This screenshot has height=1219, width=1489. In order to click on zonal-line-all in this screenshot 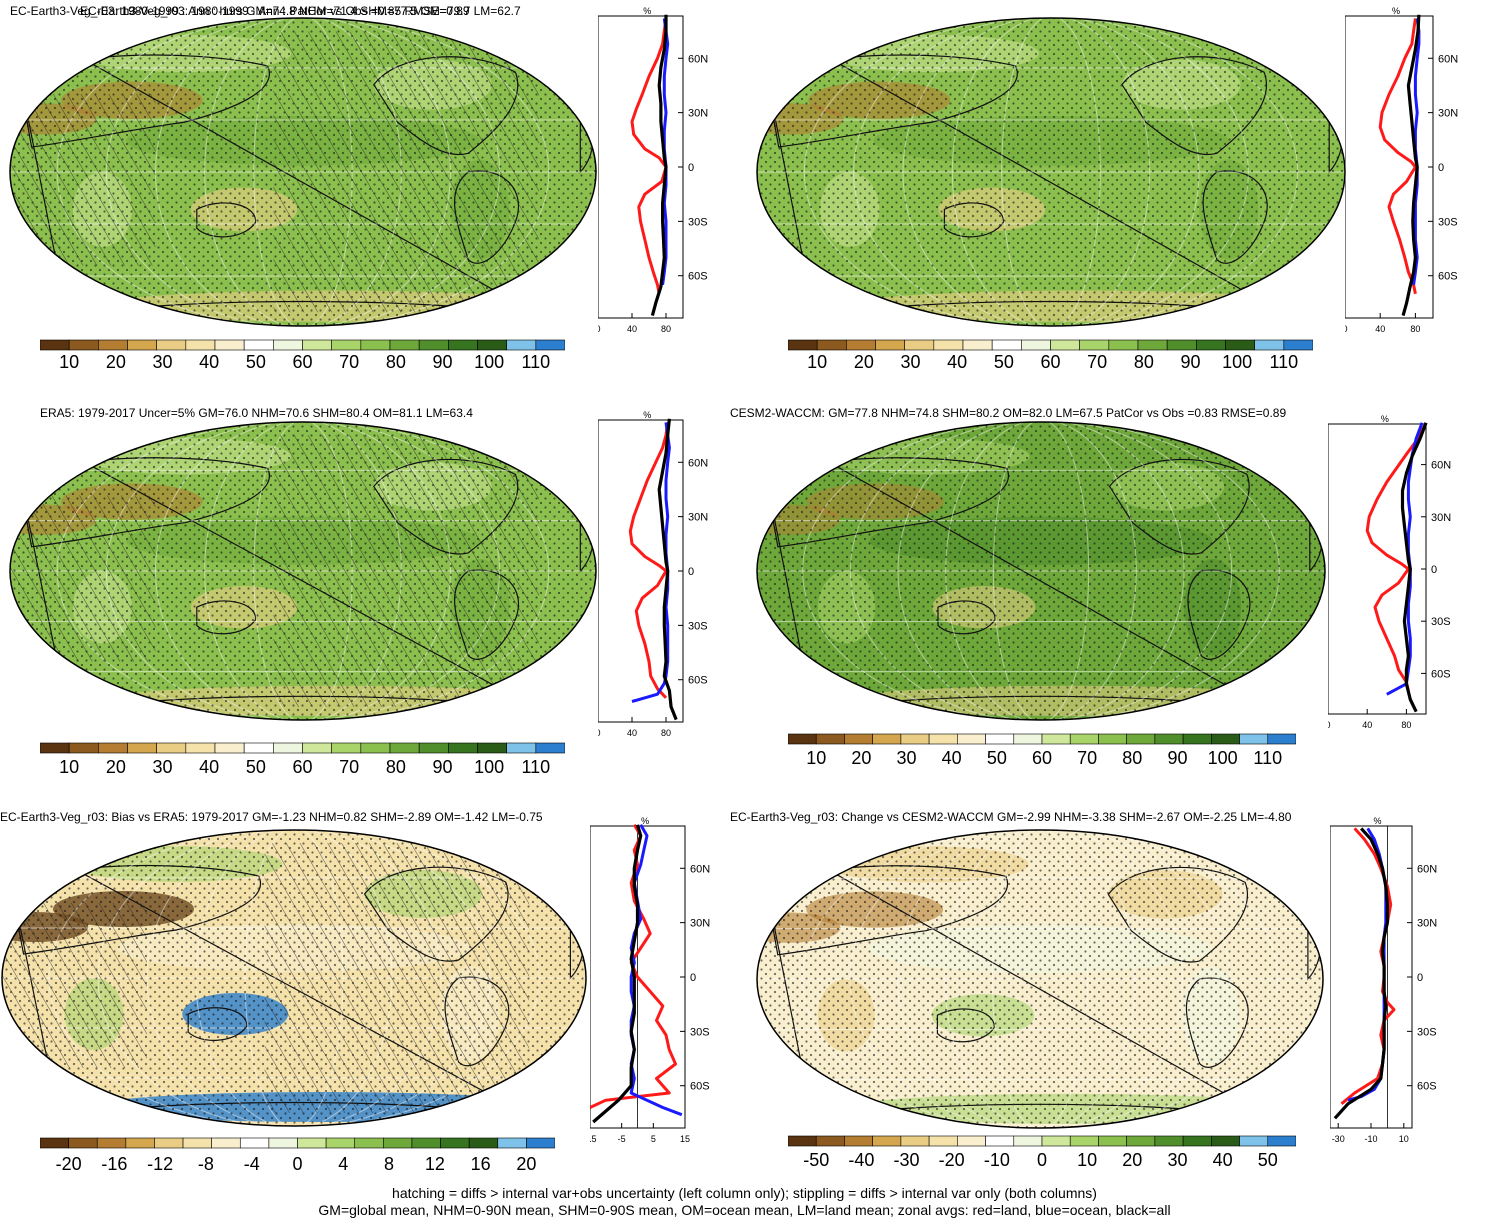, I will do `click(617, 974)`.